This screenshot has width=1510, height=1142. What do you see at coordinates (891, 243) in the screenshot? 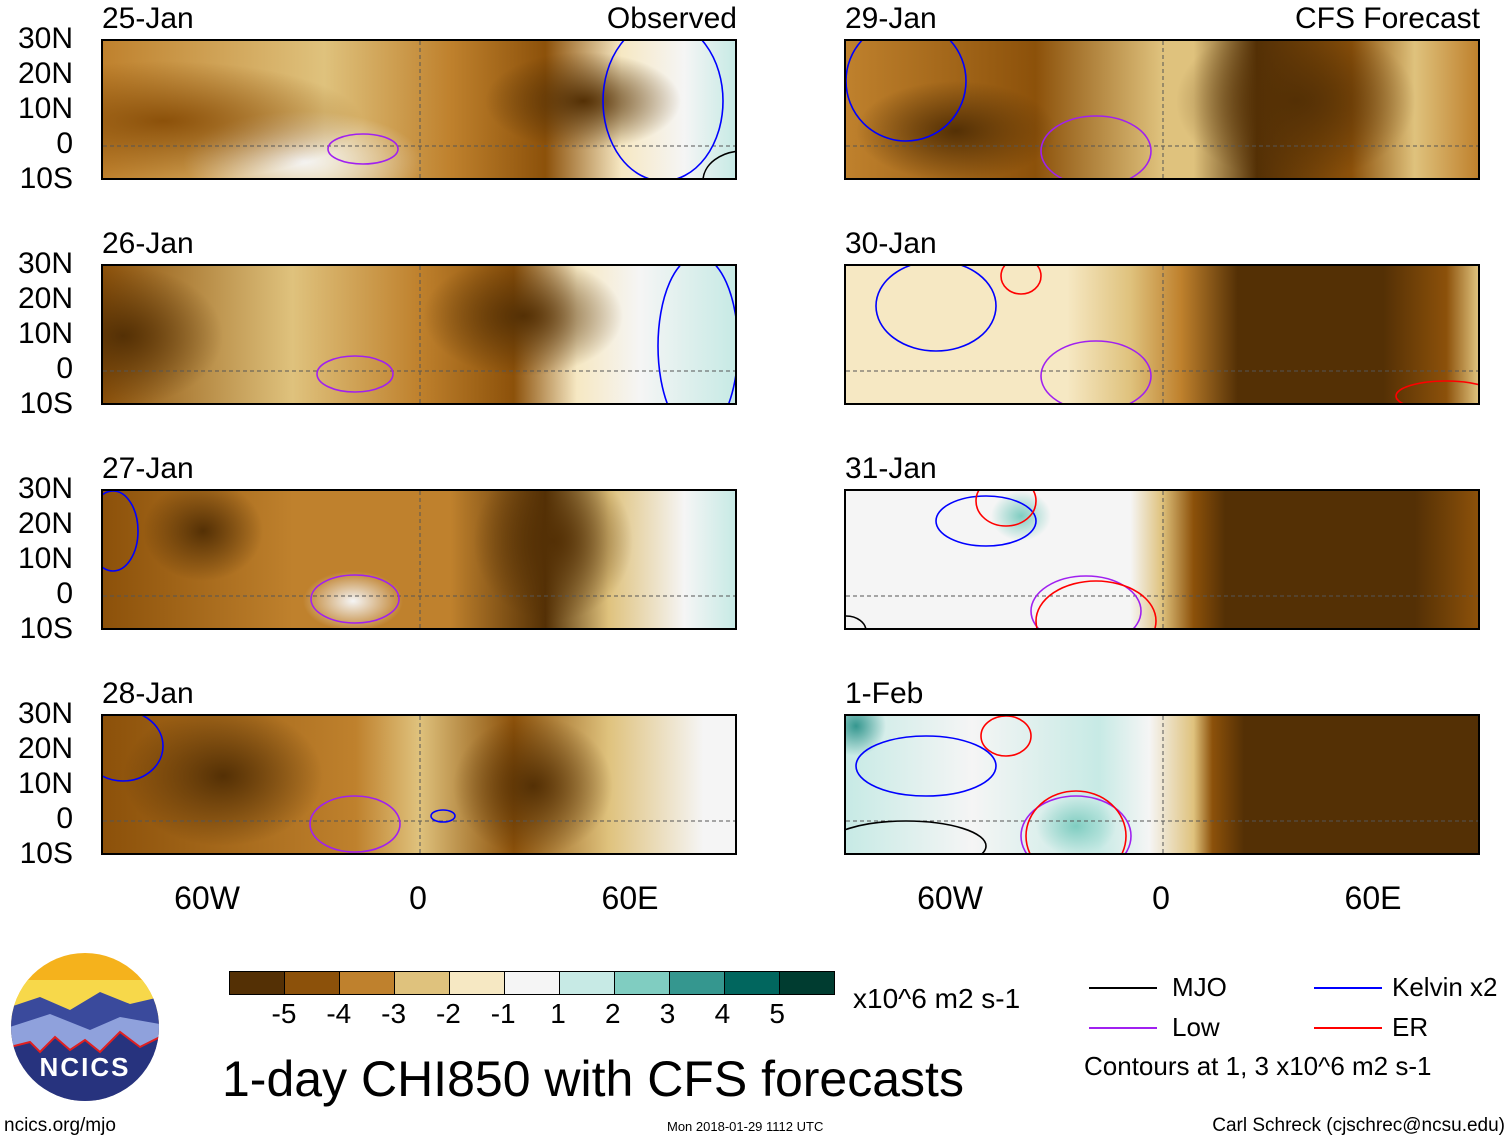
I see `panel-date: 30-Jan` at bounding box center [891, 243].